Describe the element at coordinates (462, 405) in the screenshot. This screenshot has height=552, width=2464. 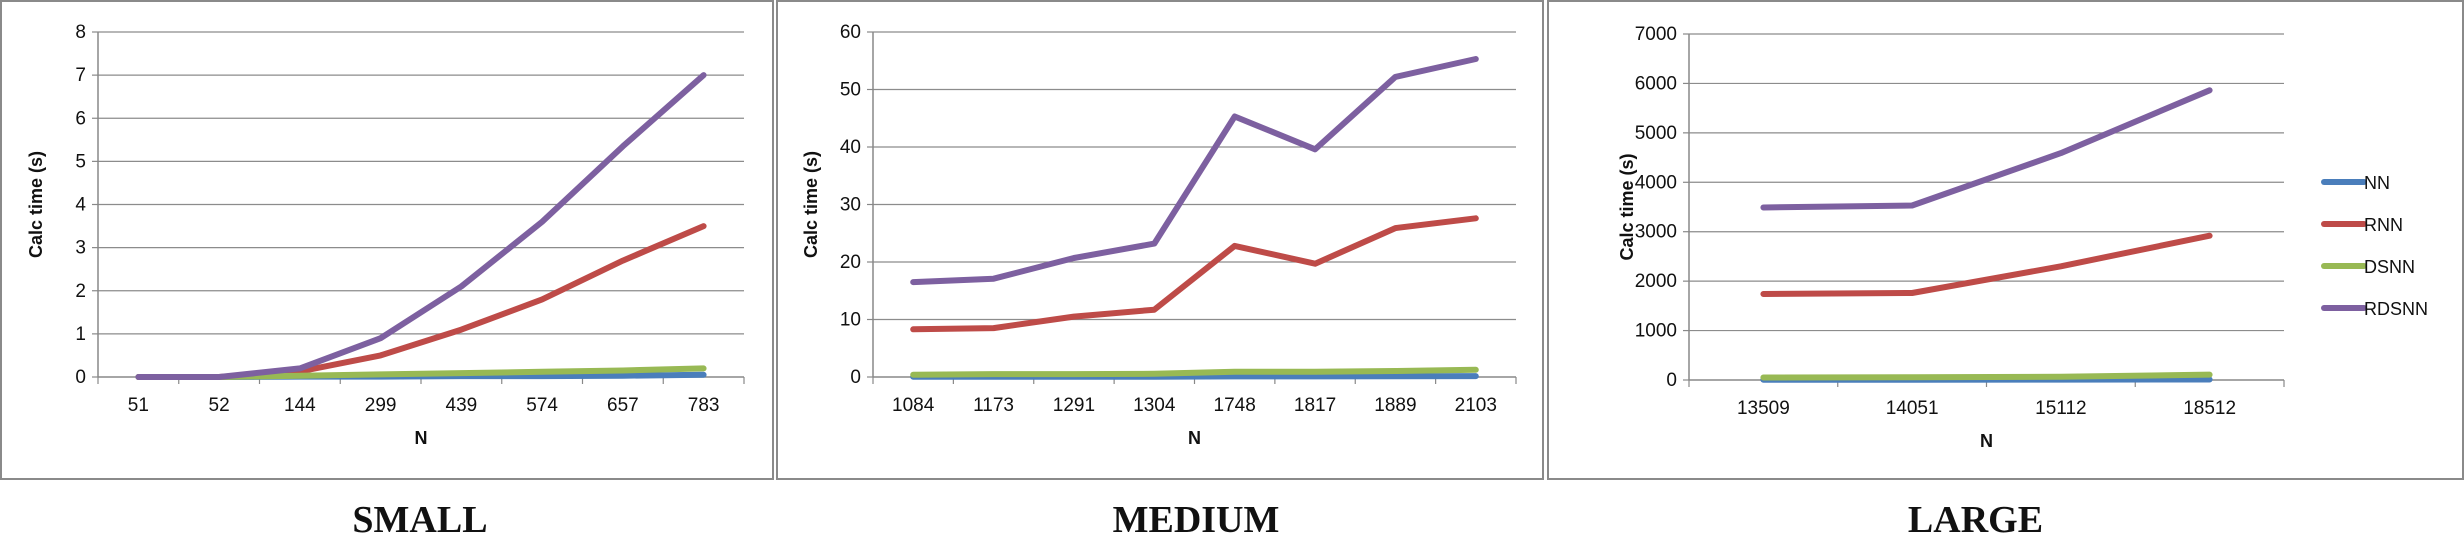
I see `x-tick-label: 439` at that location.